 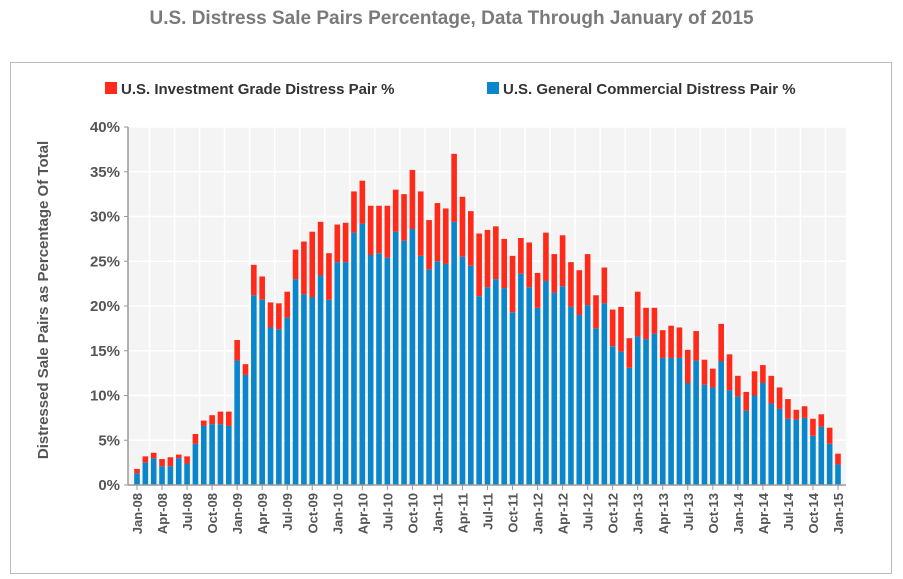 What do you see at coordinates (329, 392) in the screenshot?
I see `bar-general-commercial: Dec-09` at bounding box center [329, 392].